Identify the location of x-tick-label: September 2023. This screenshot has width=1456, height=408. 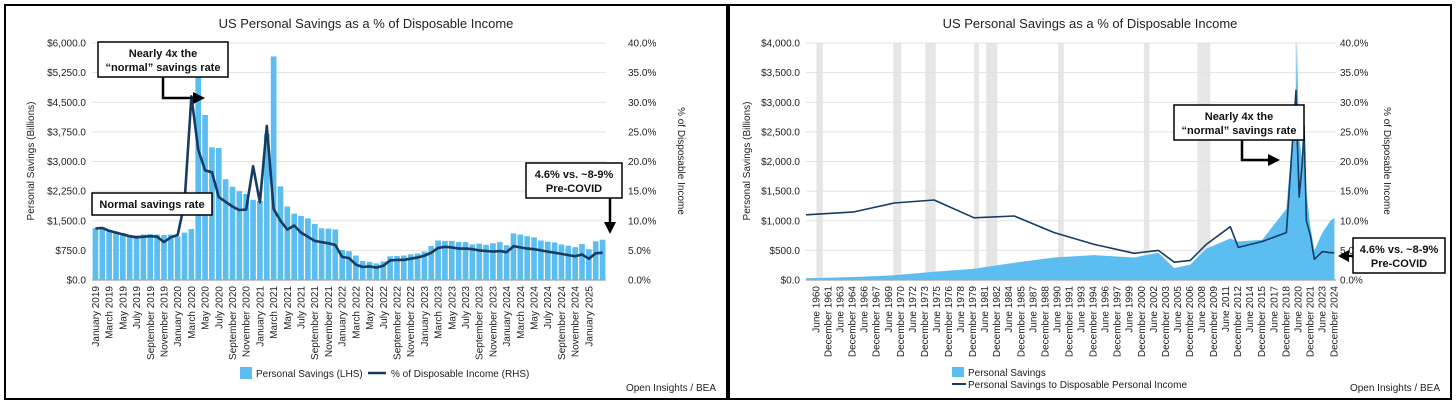
(480, 323).